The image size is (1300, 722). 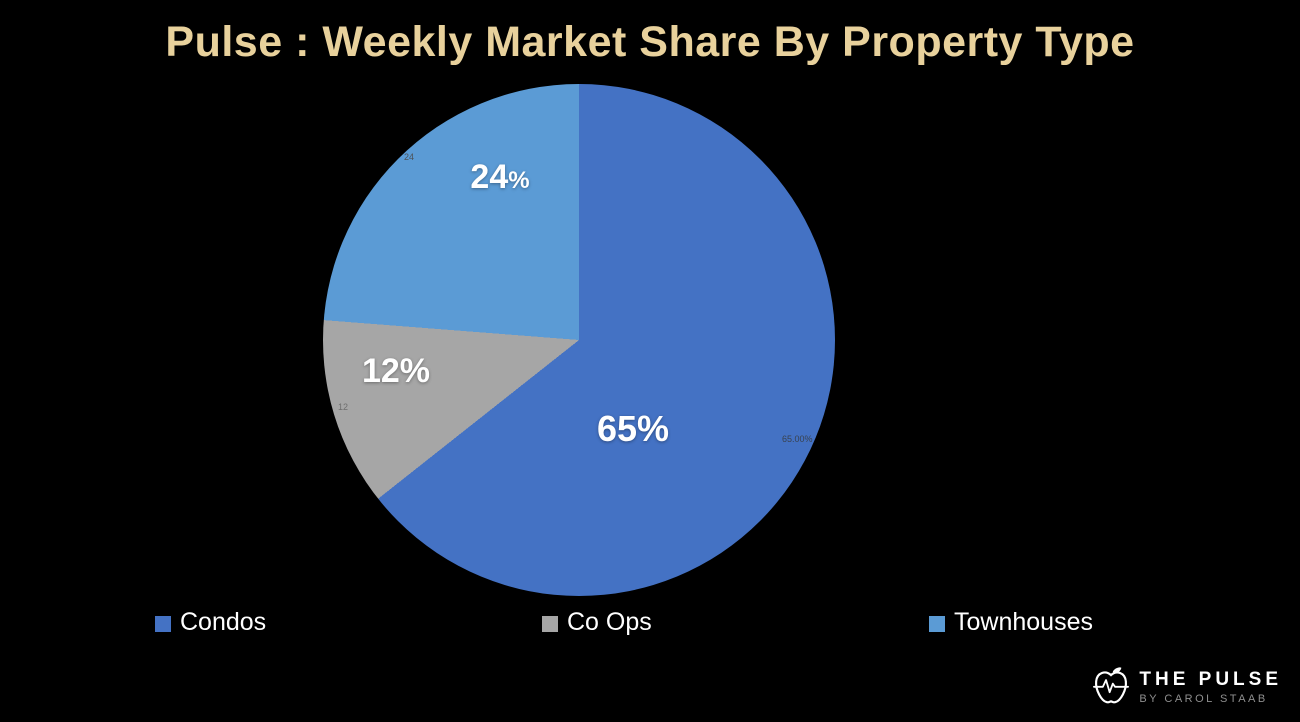 I want to click on legend-swatch-coops, so click(x=550, y=623).